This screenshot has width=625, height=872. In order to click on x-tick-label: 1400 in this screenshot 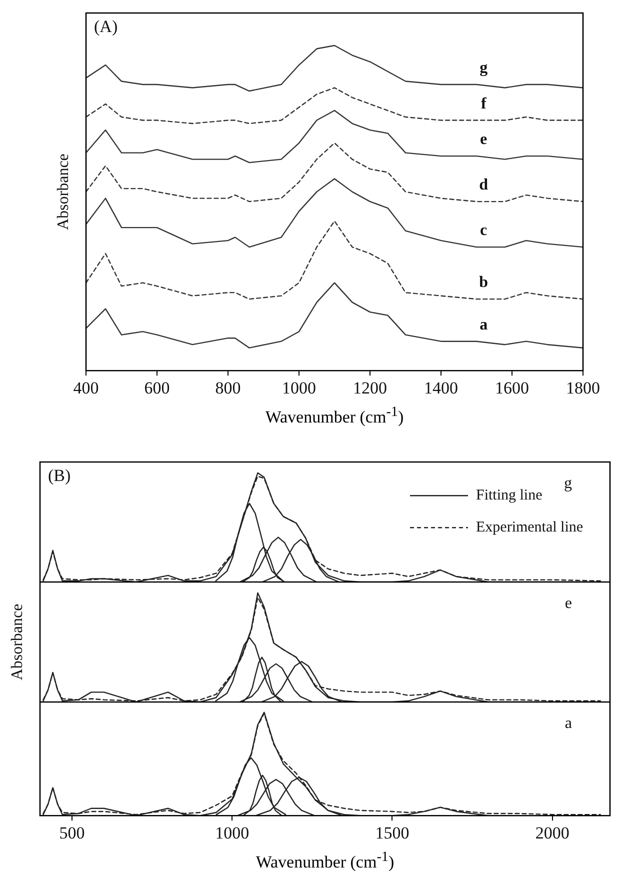, I will do `click(441, 388)`.